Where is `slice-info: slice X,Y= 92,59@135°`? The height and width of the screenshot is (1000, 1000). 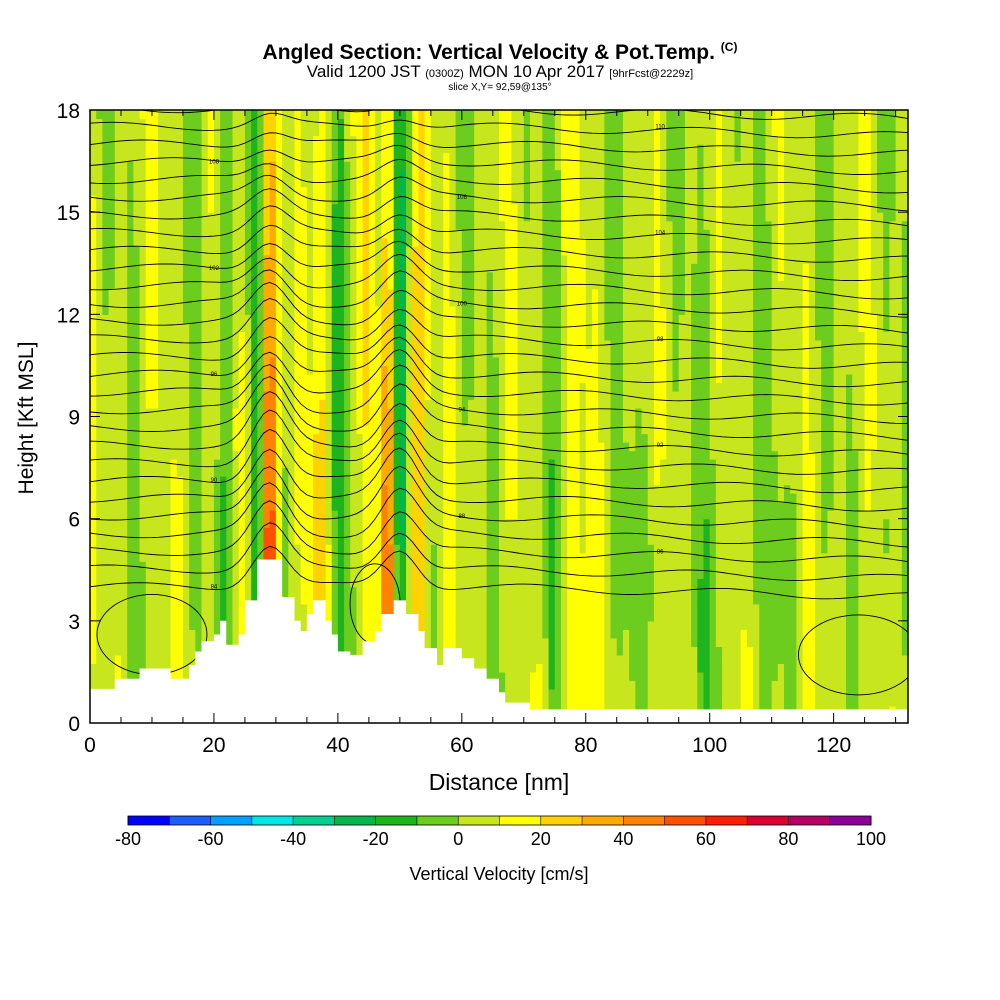
slice-info: slice X,Y= 92,59@135° is located at coordinates (500, 87).